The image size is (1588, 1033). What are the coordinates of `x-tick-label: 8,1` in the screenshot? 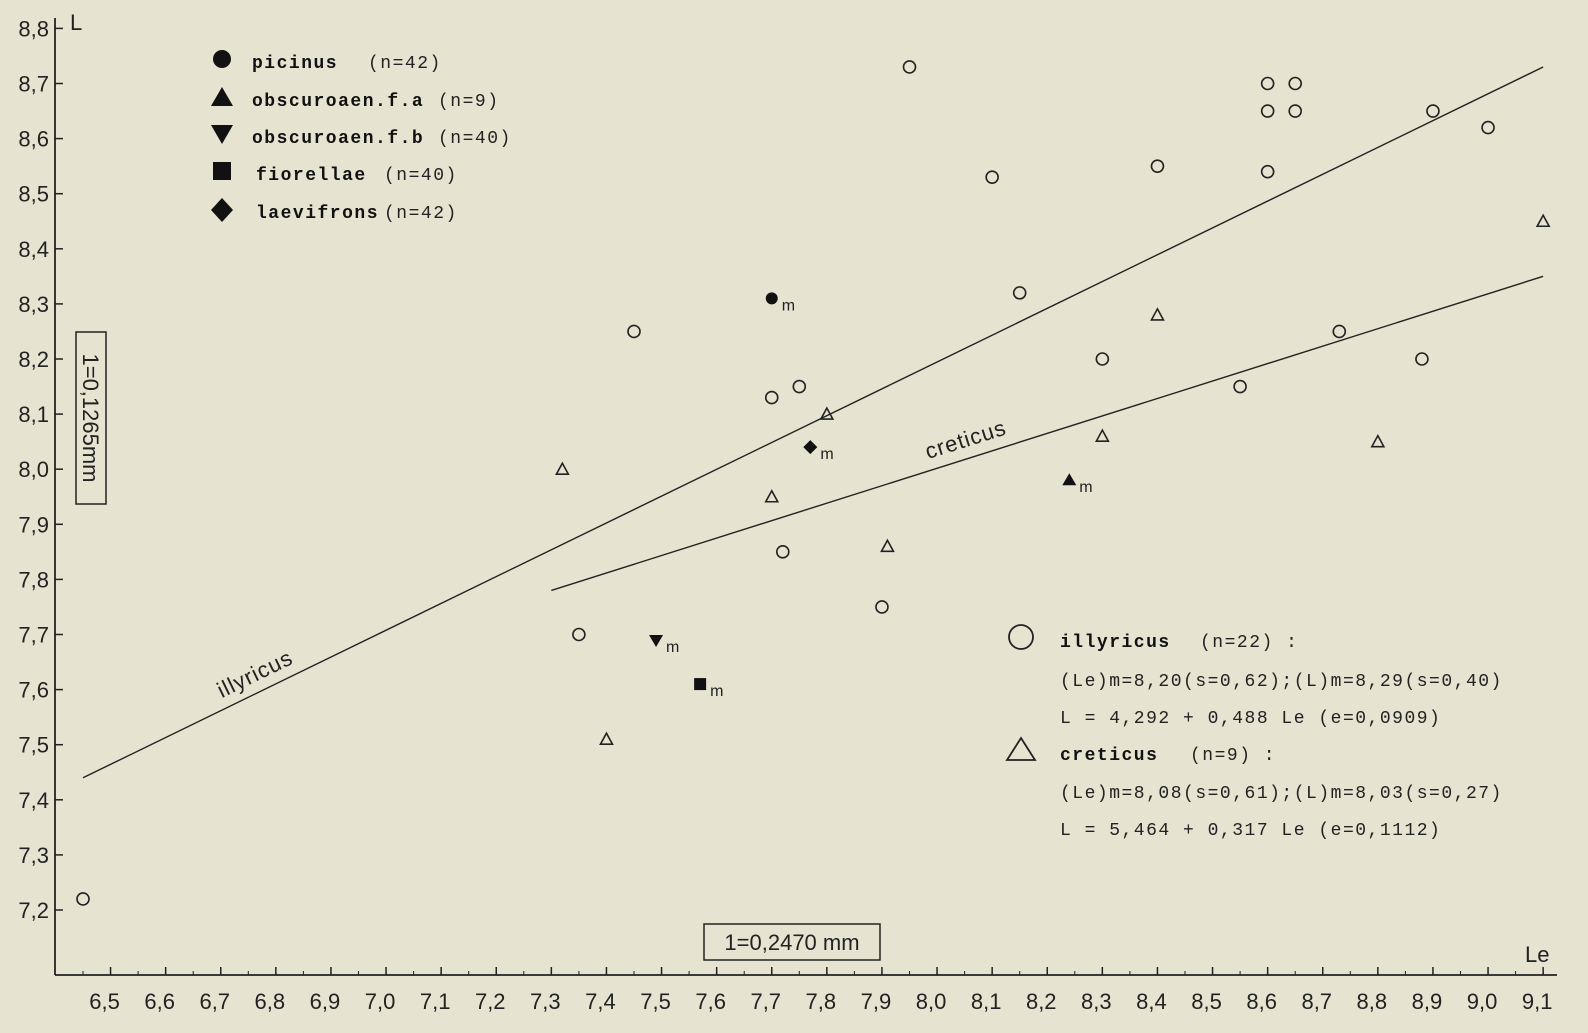 It's located at (986, 1001).